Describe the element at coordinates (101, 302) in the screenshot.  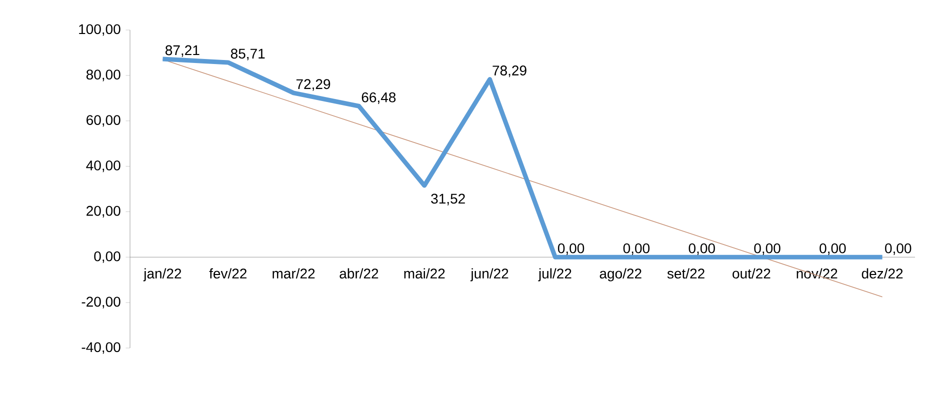
I see `y-tick-label: -20,00` at that location.